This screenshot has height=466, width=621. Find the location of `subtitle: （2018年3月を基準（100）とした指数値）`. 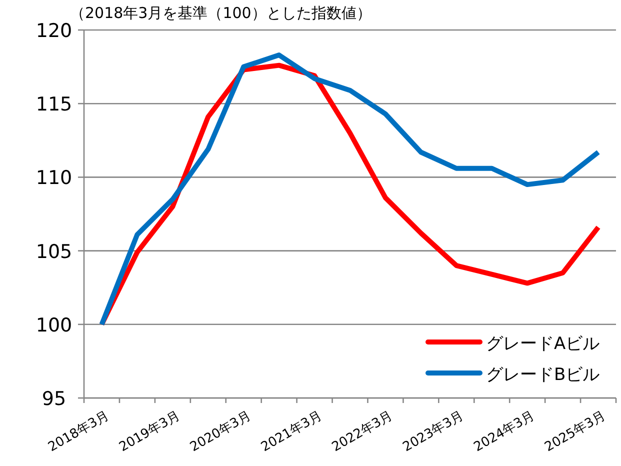

subtitle: （2018年3月を基準（100）とした指数値） is located at coordinates (221, 13).